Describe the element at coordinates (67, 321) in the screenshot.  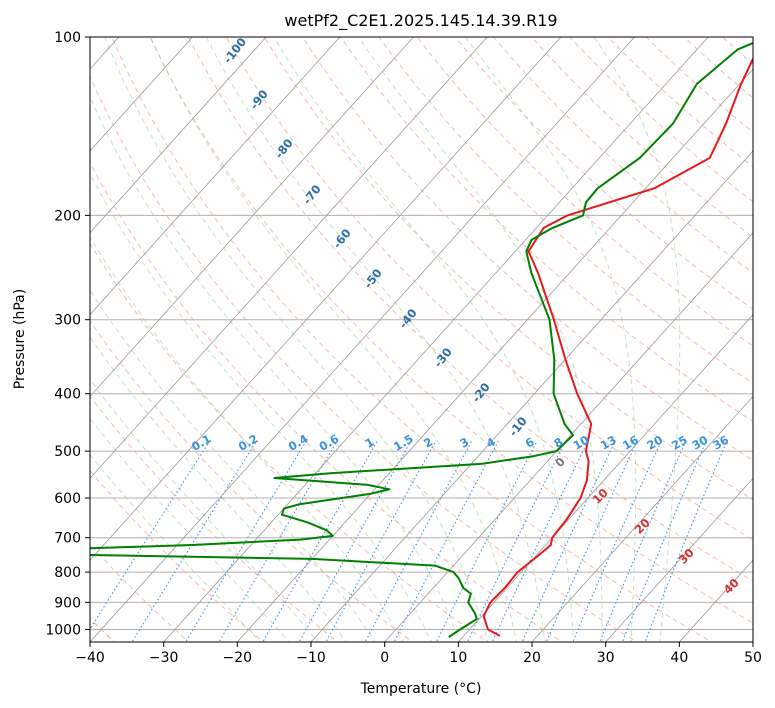
I see `y-tick-label: 300` at that location.